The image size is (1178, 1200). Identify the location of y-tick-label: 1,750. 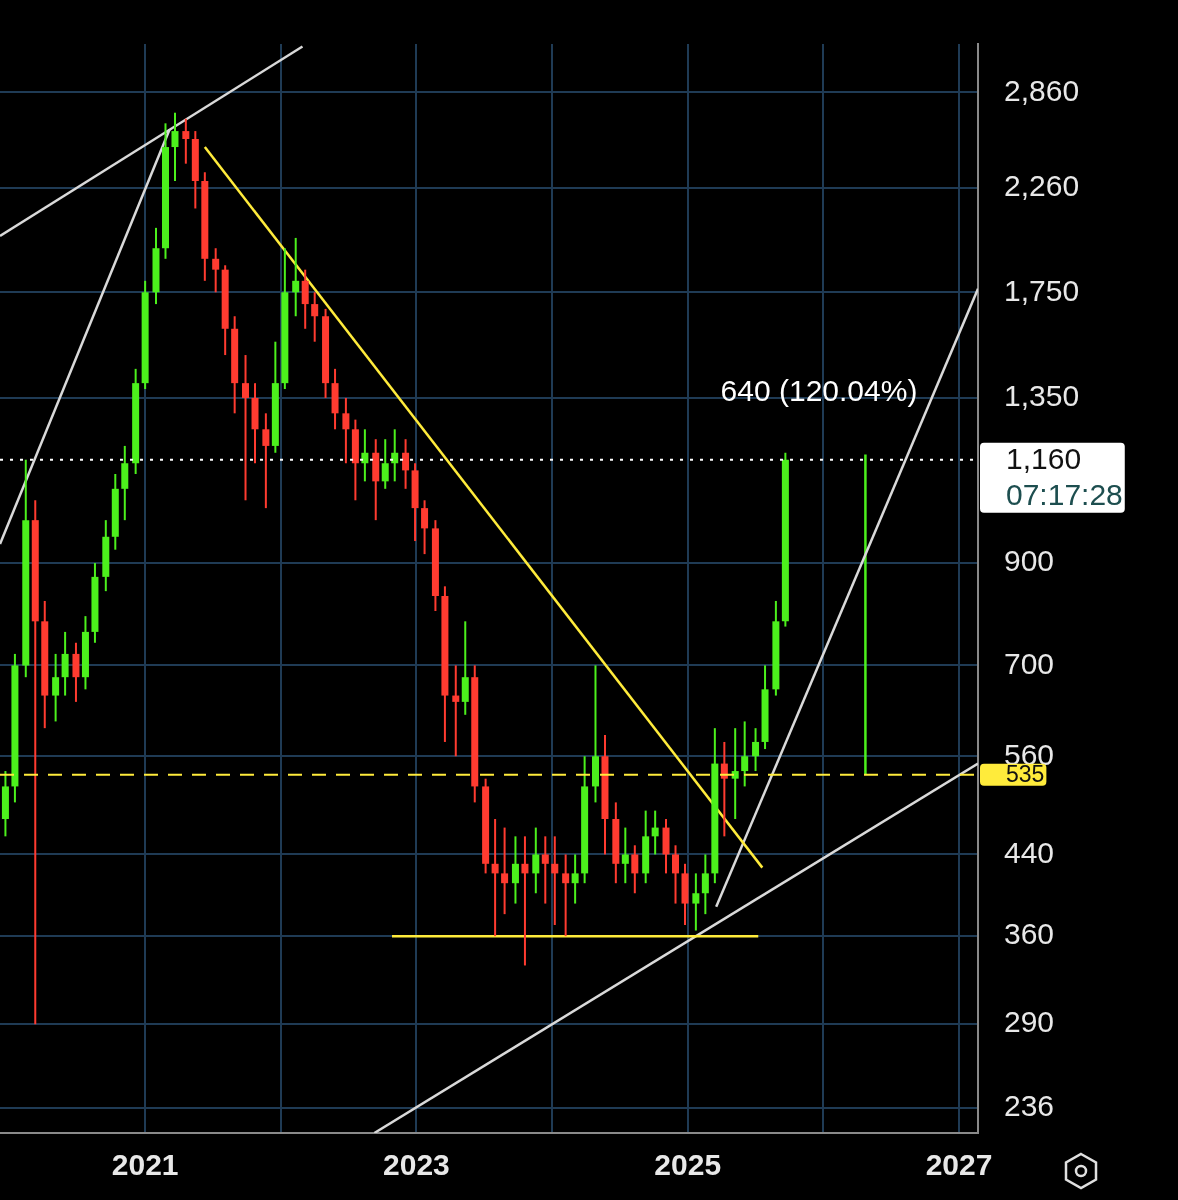
(1042, 290).